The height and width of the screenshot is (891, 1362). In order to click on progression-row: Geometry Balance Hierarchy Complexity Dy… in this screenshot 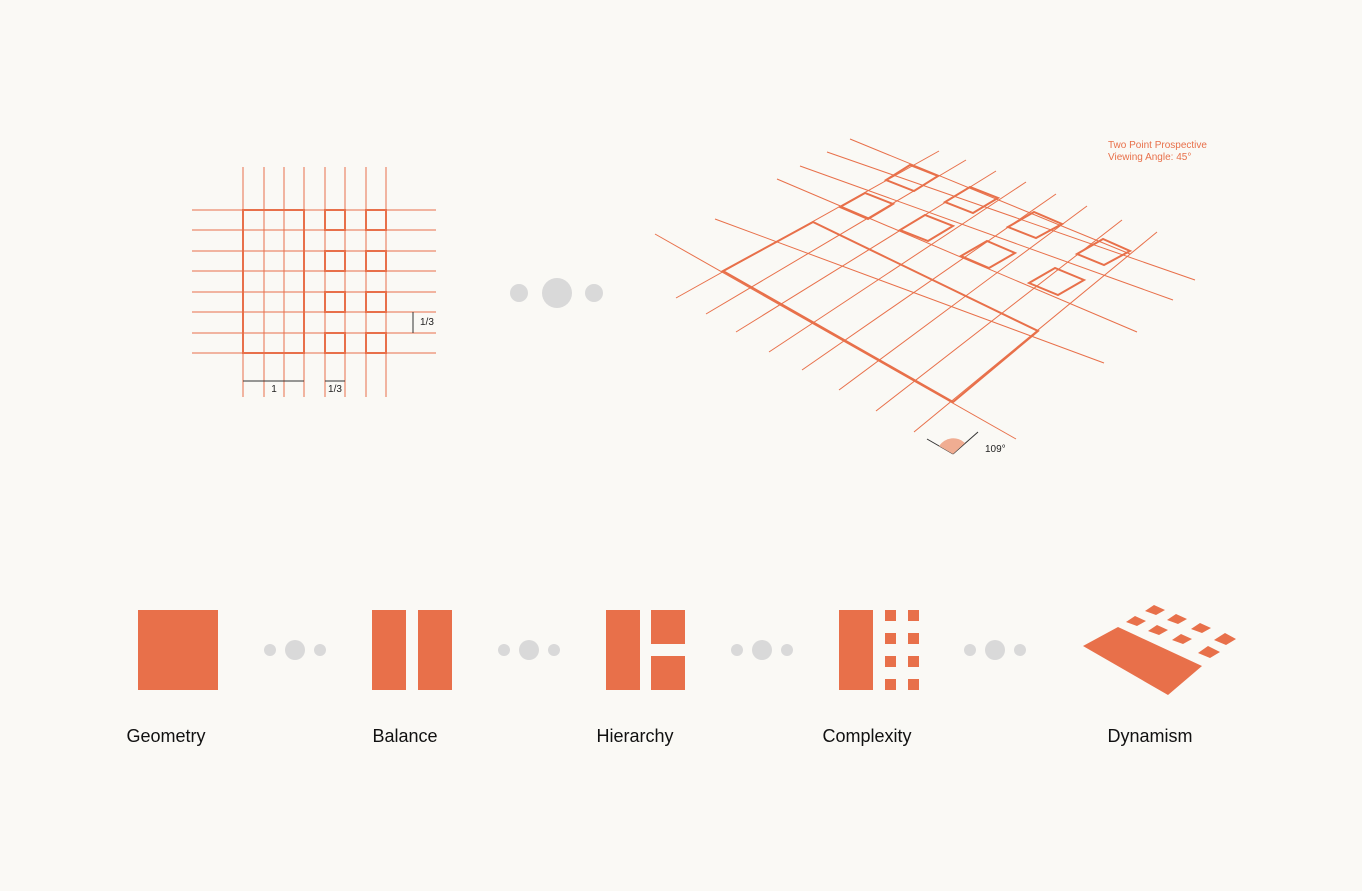, I will do `click(681, 675)`.